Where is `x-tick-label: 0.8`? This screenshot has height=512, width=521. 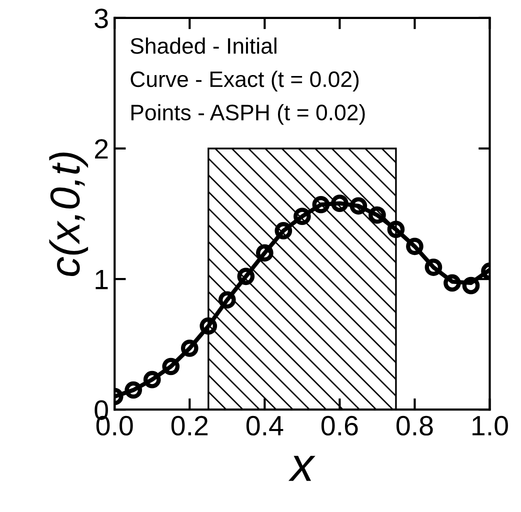
x-tick-label: 0.8 is located at coordinates (414, 426).